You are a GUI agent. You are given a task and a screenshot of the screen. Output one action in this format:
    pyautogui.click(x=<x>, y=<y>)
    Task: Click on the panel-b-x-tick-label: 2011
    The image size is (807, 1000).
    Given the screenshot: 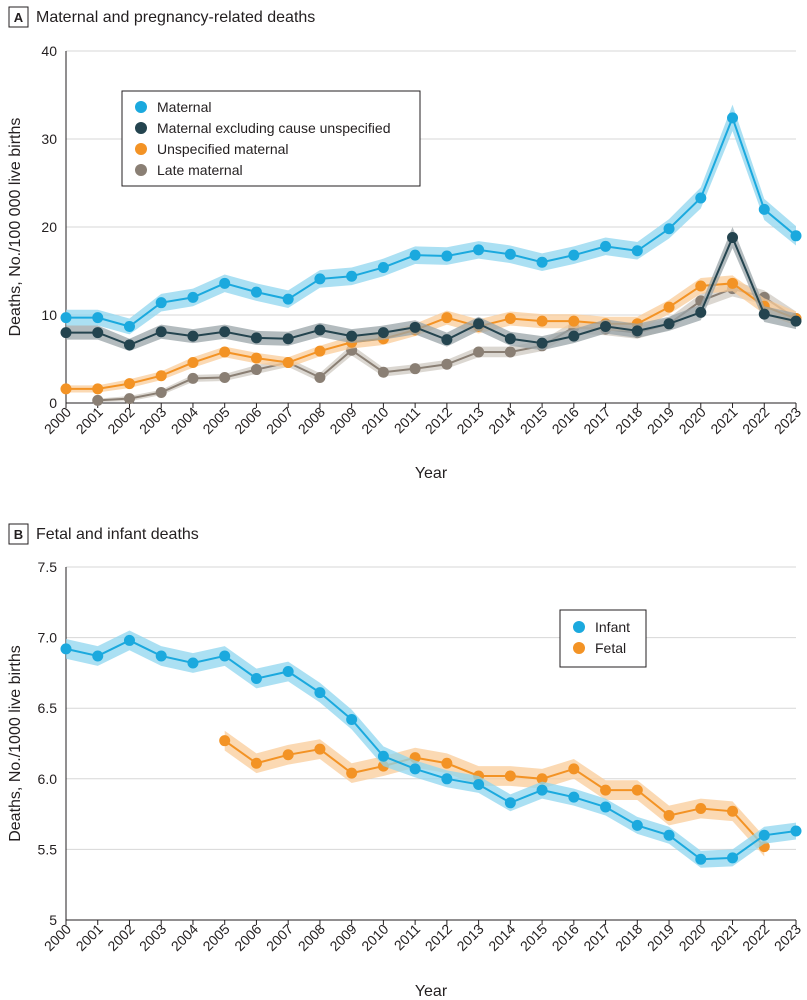 What is the action you would take?
    pyautogui.click(x=407, y=937)
    